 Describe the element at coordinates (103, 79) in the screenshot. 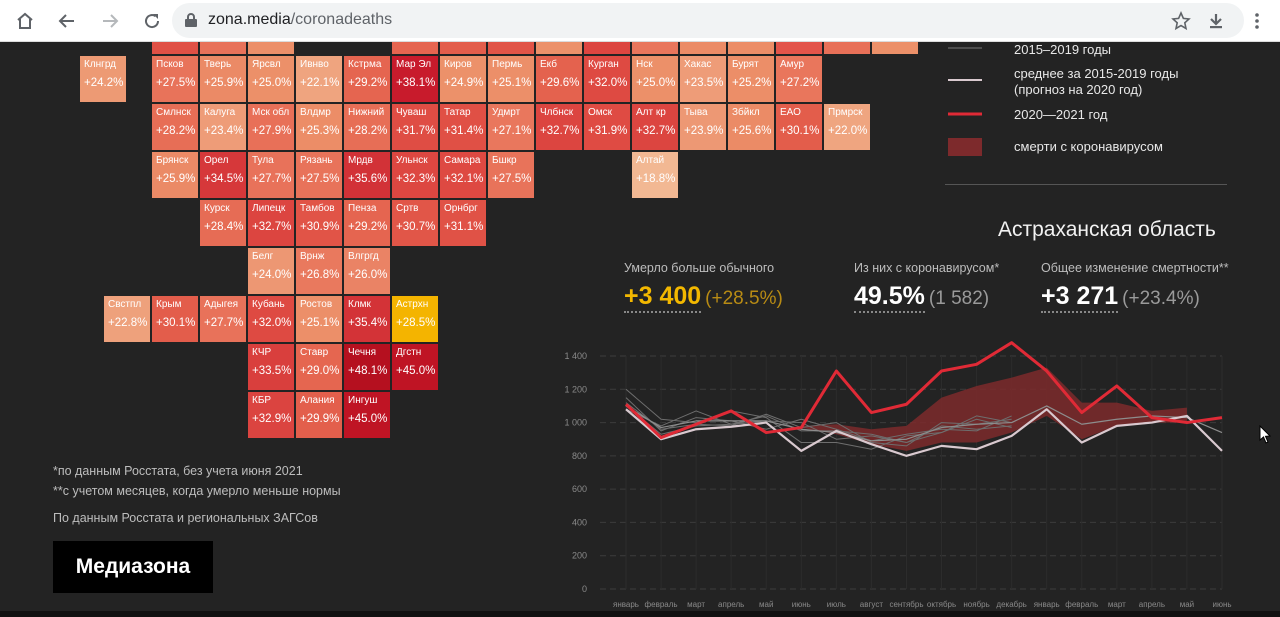

I see `region-tile: Клнгрд +24.2%` at that location.